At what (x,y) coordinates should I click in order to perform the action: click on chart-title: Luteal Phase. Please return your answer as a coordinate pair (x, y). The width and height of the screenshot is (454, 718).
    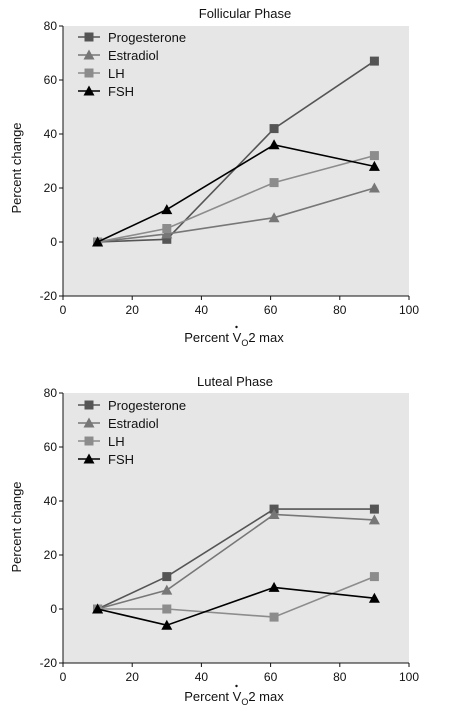
    Looking at the image, I should click on (235, 381).